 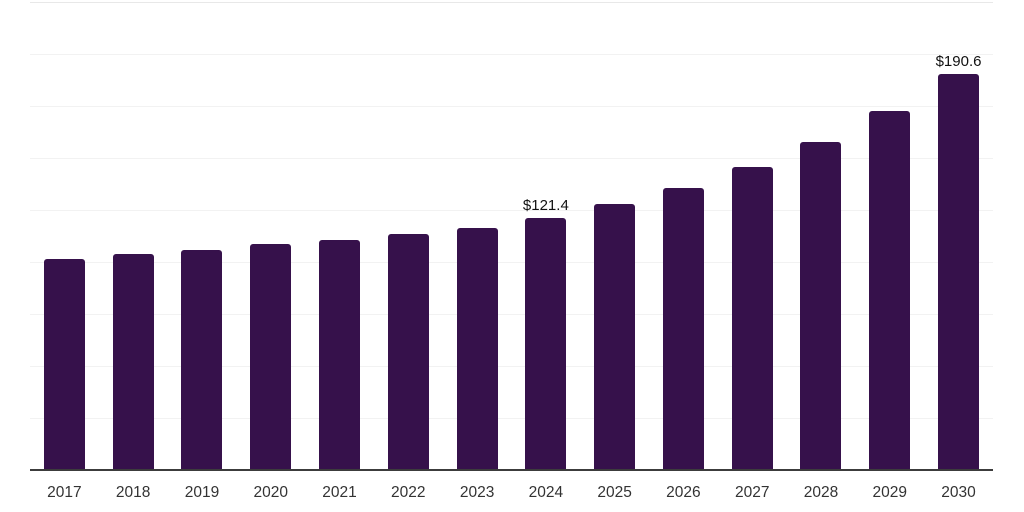 I want to click on bar-2020, so click(x=271, y=356).